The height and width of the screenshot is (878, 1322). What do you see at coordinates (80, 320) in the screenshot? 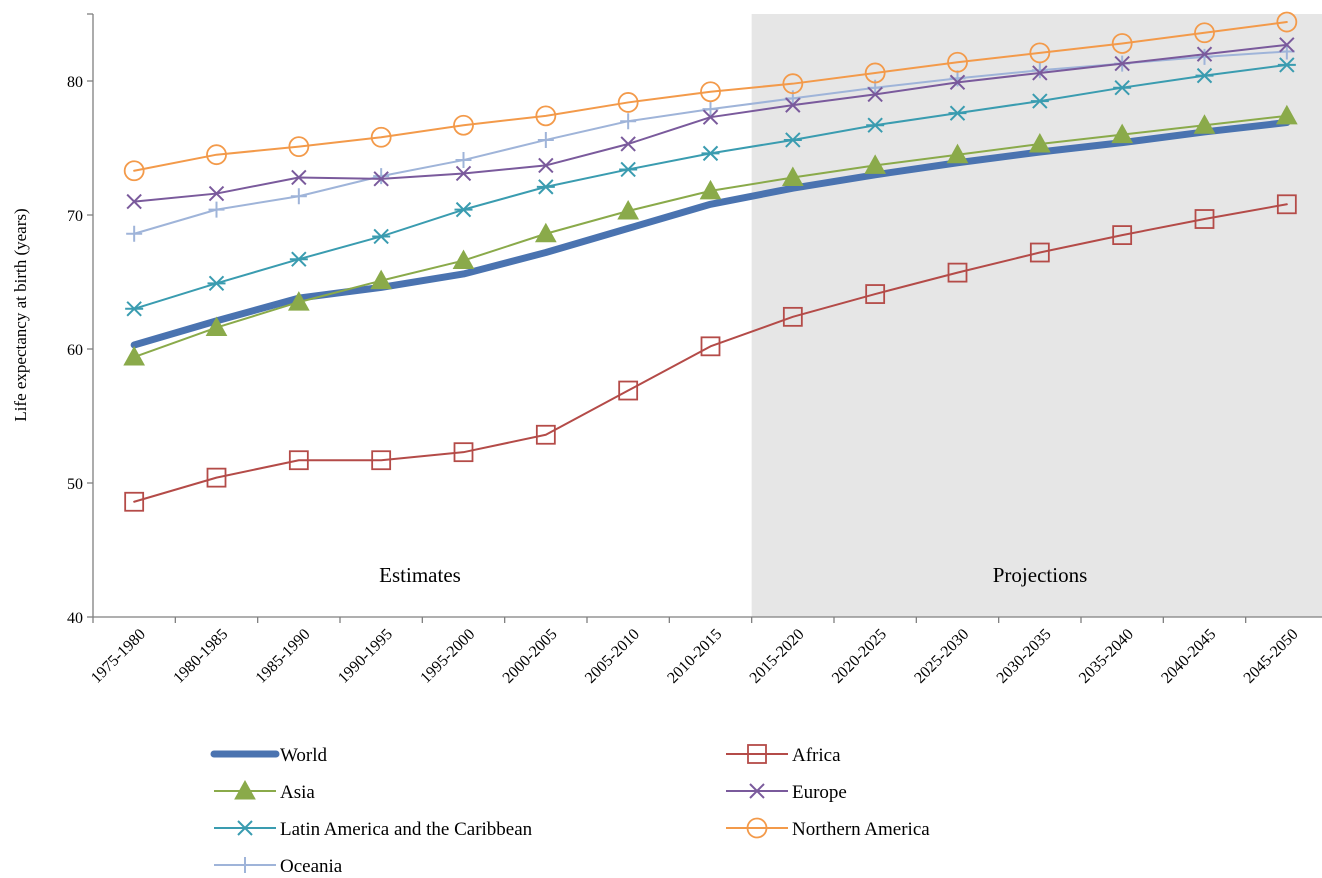
I see `y-axis: 40 50 60 70 80` at bounding box center [80, 320].